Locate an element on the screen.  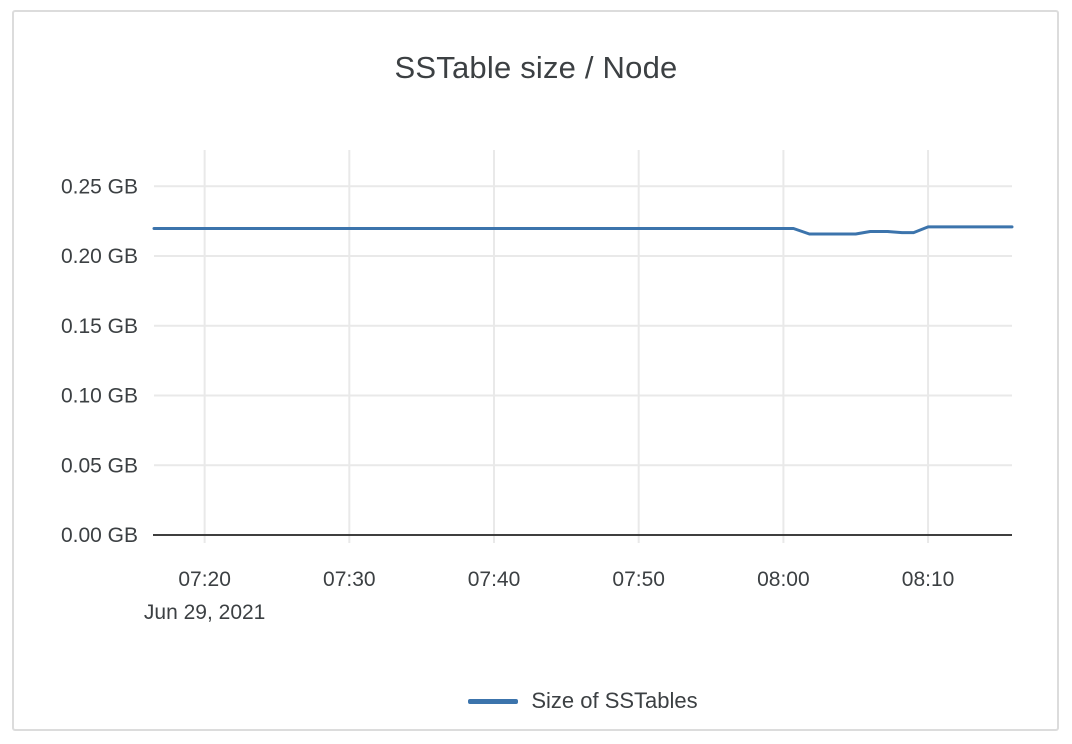
x-tick-label: 08:00 is located at coordinates (783, 579).